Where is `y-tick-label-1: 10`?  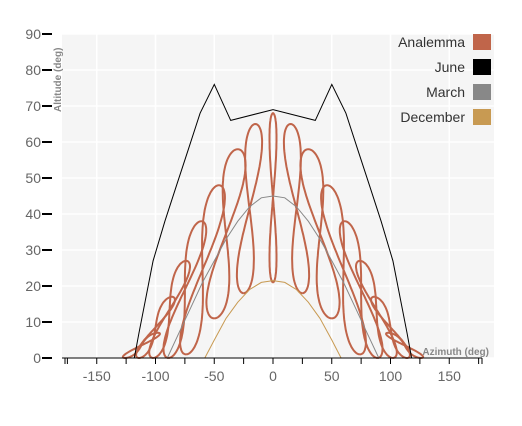 y-tick-label-1: 10 is located at coordinates (33, 322).